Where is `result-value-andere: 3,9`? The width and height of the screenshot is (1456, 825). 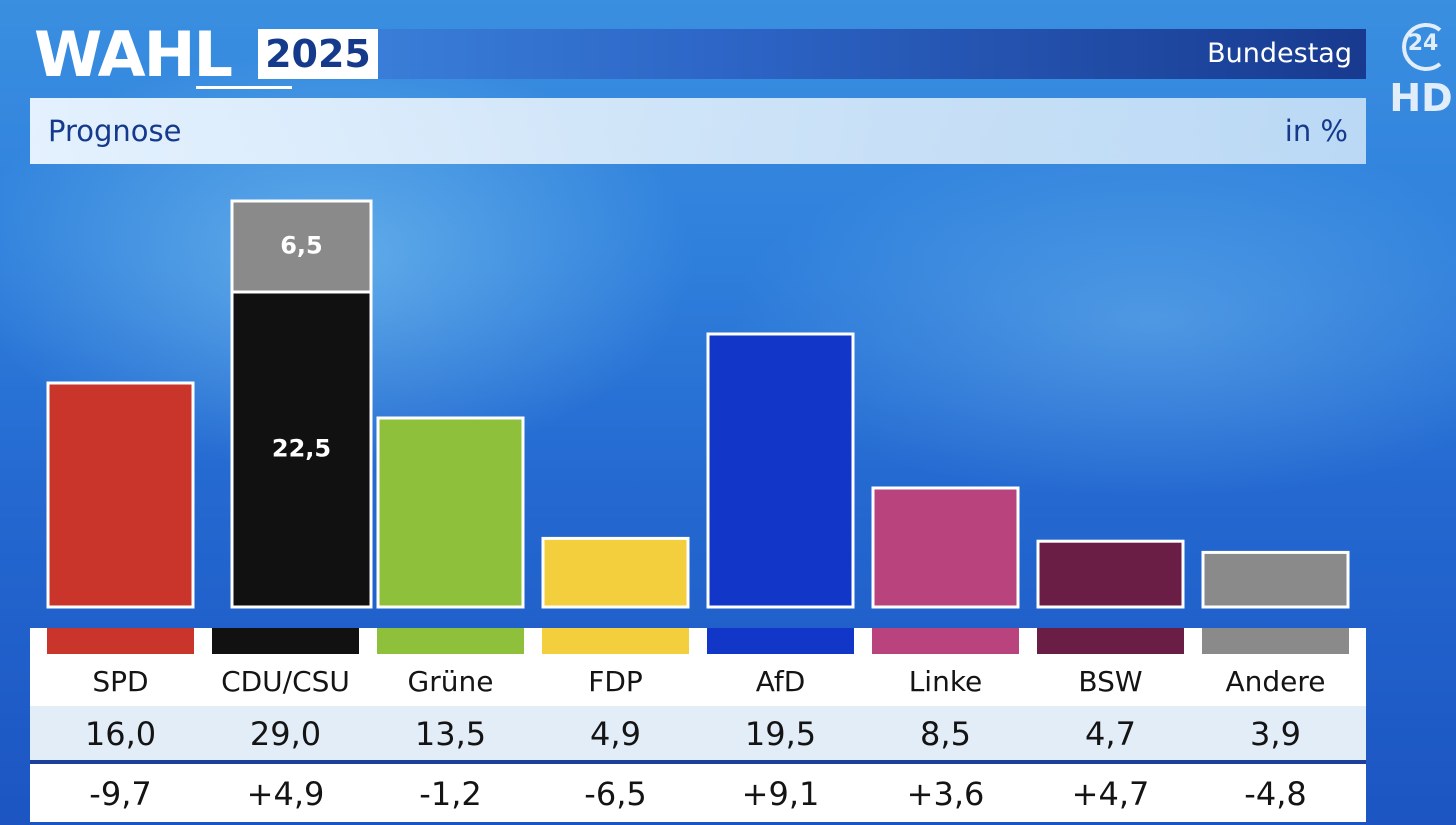
result-value-andere: 3,9 is located at coordinates (1275, 734).